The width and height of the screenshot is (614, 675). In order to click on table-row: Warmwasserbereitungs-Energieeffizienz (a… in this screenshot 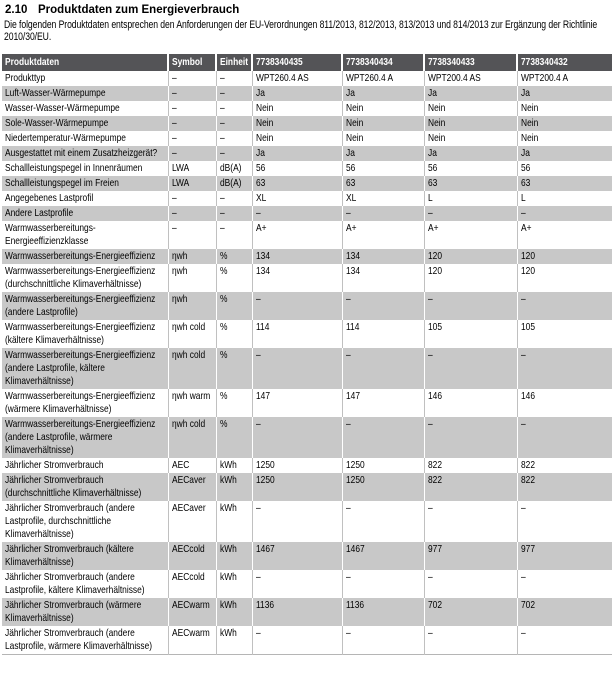, I will do `click(307, 368)`.